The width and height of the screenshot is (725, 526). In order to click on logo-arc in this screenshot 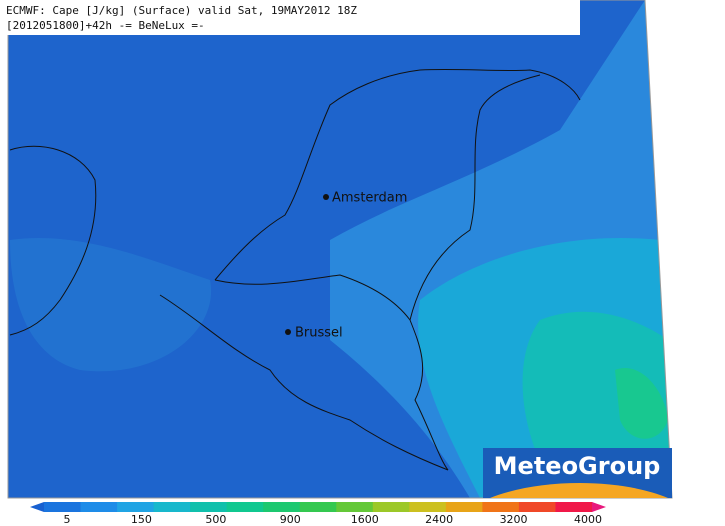, I will do `click(579, 490)`.